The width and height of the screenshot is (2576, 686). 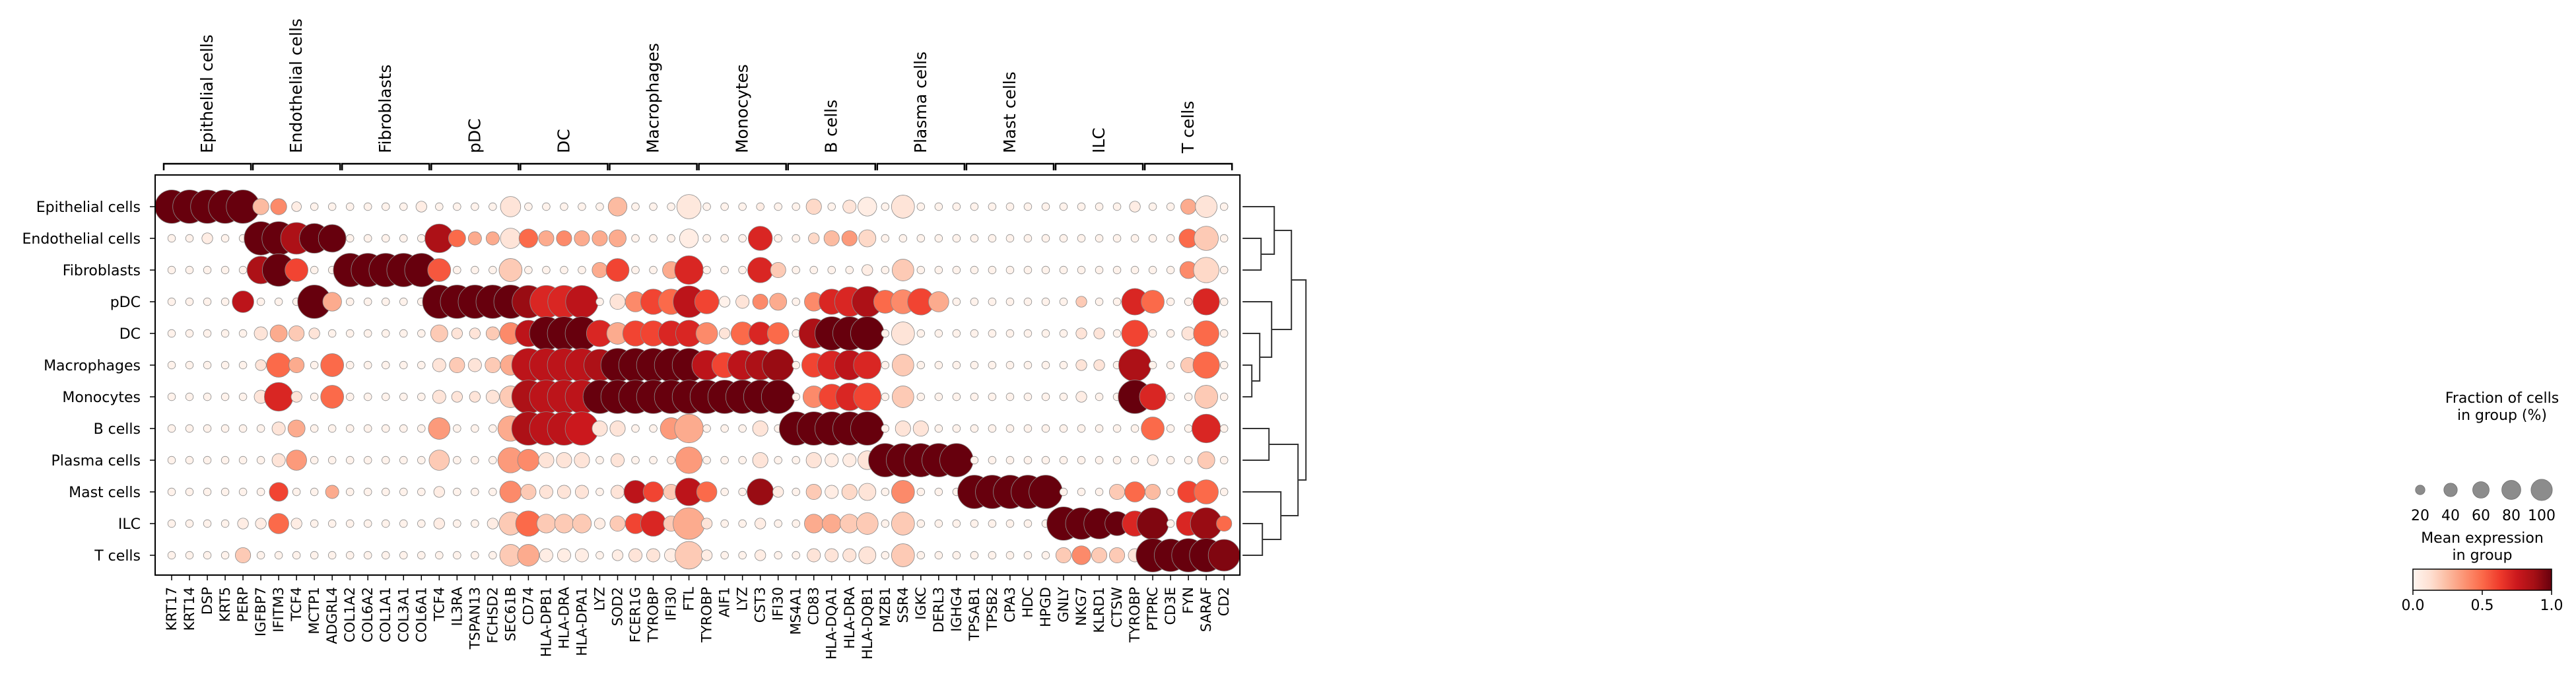 I want to click on gene-label: MZB1, so click(x=885, y=607).